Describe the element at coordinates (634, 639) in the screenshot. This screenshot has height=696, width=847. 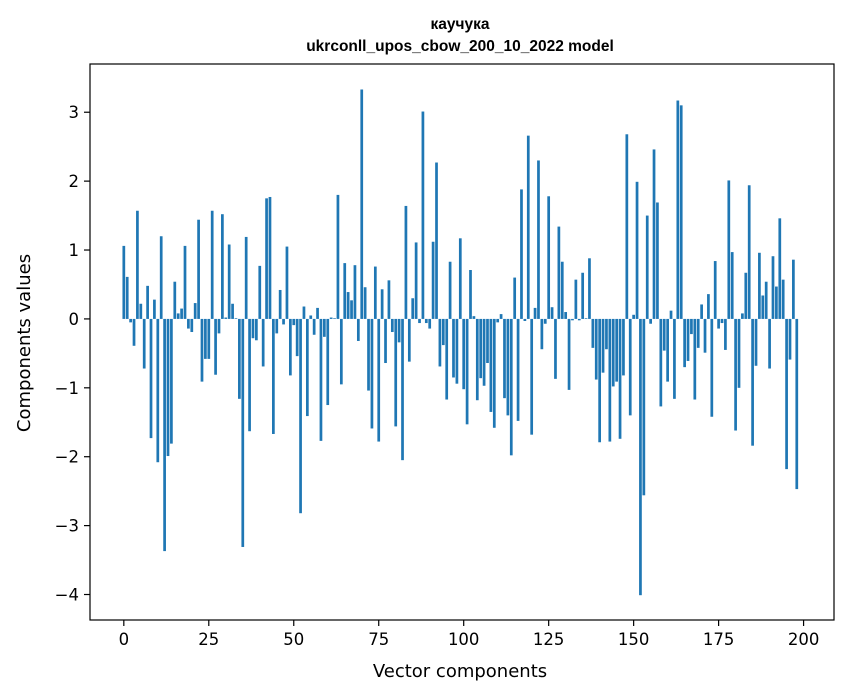
I see `x-tick-label-150: 150` at that location.